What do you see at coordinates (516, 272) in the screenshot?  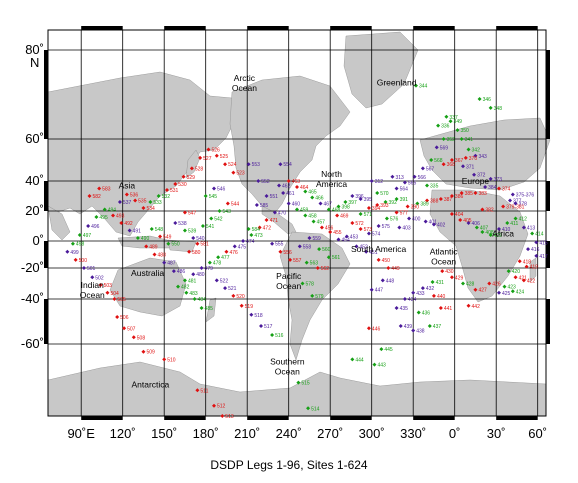 I see `site-label: 420` at bounding box center [516, 272].